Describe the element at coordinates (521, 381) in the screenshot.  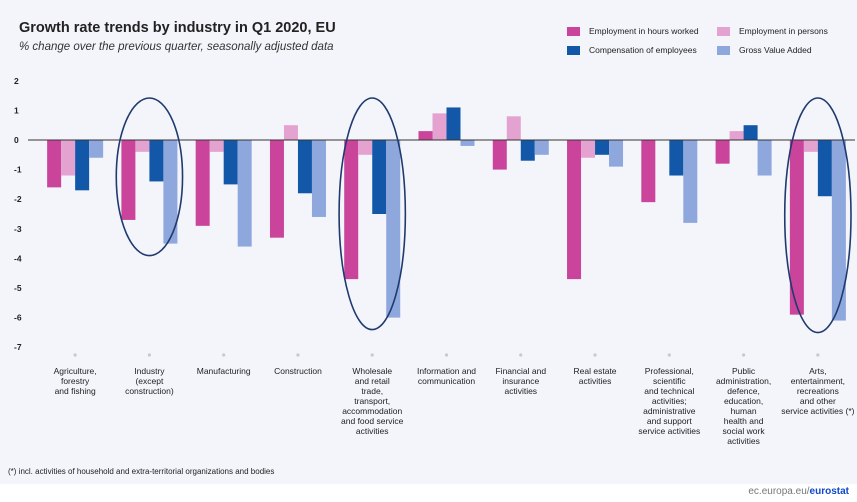
I see `category-label: Financial and insurance activities` at that location.